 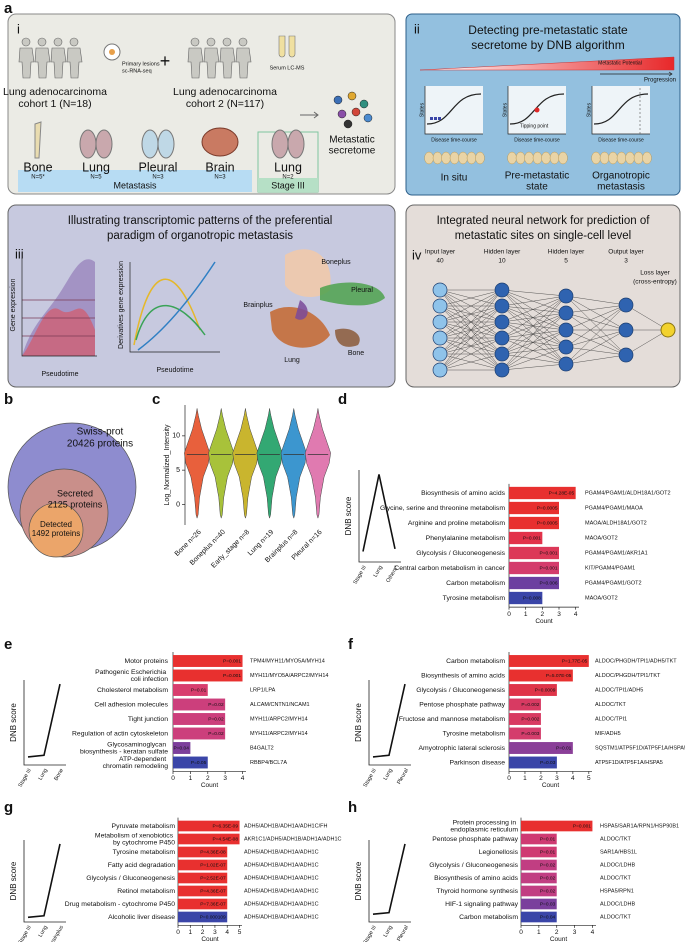 What do you see at coordinates (566, 261) in the screenshot?
I see `layer-size: 5` at bounding box center [566, 261].